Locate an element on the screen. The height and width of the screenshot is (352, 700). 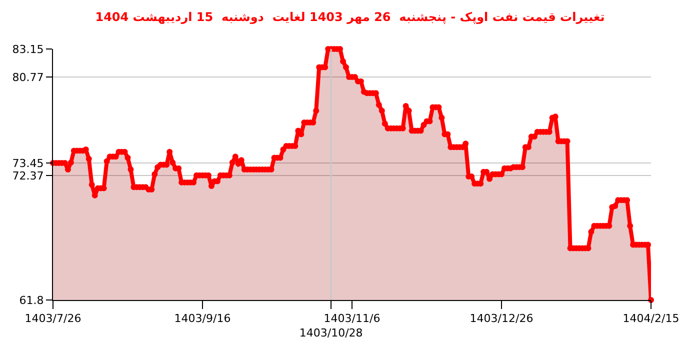
y-tick-label: 73.45 is located at coordinates (28, 163).